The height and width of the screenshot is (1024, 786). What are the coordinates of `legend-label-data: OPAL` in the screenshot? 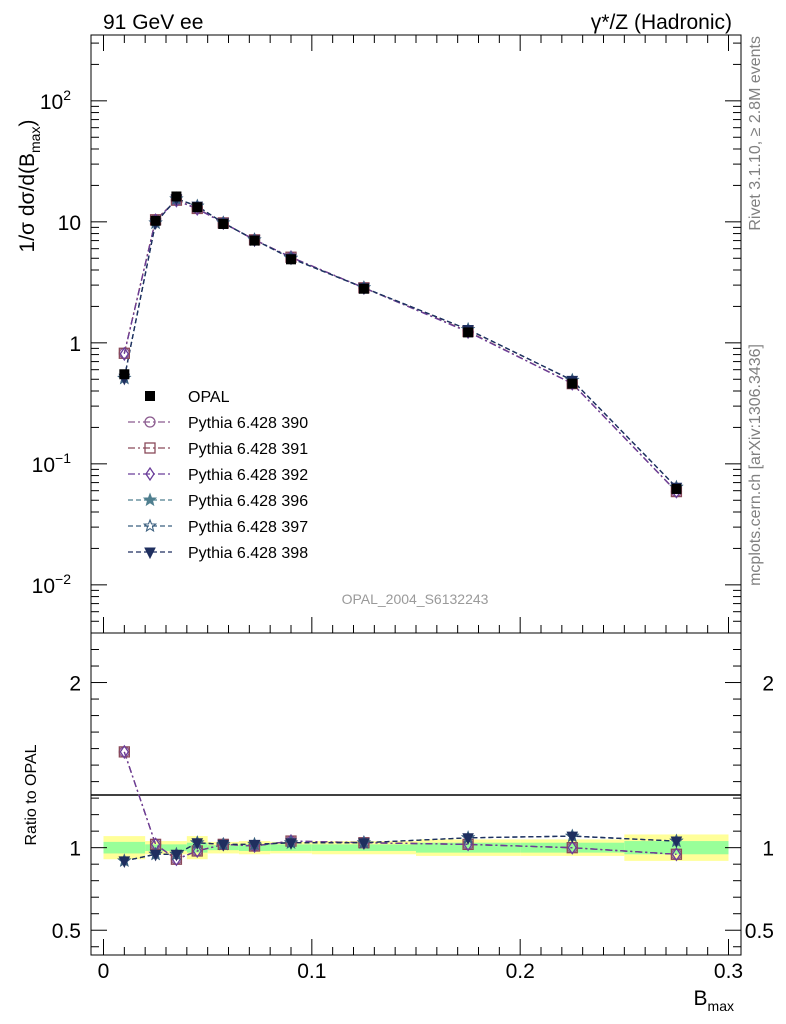 It's located at (209, 397).